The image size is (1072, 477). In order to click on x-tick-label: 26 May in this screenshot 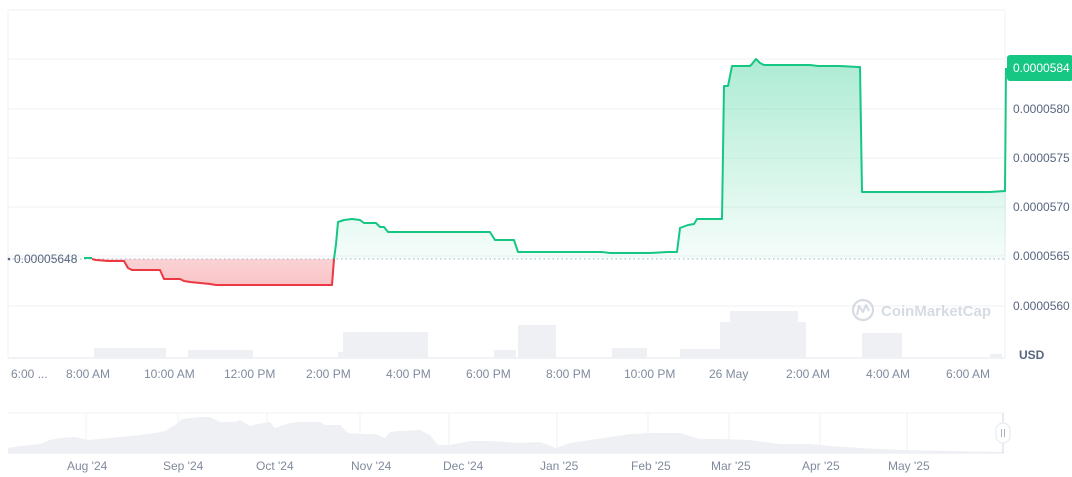, I will do `click(728, 374)`.